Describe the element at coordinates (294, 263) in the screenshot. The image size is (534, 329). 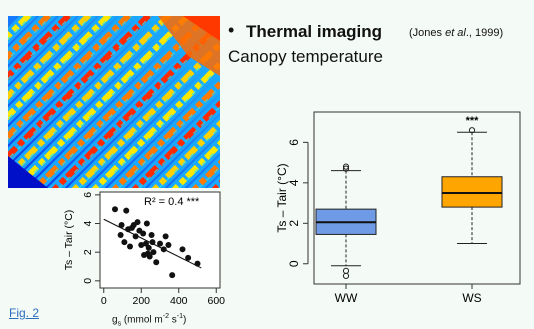
I see `box-y-tick-label: 0` at that location.